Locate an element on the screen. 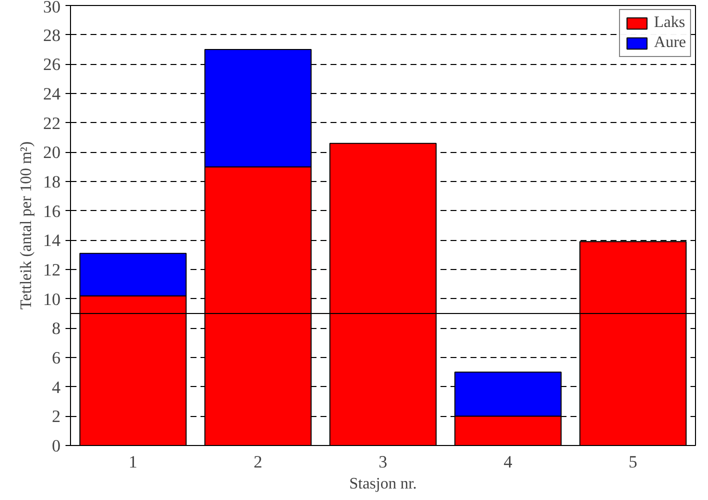  y-tick-label: 18 is located at coordinates (51, 182).